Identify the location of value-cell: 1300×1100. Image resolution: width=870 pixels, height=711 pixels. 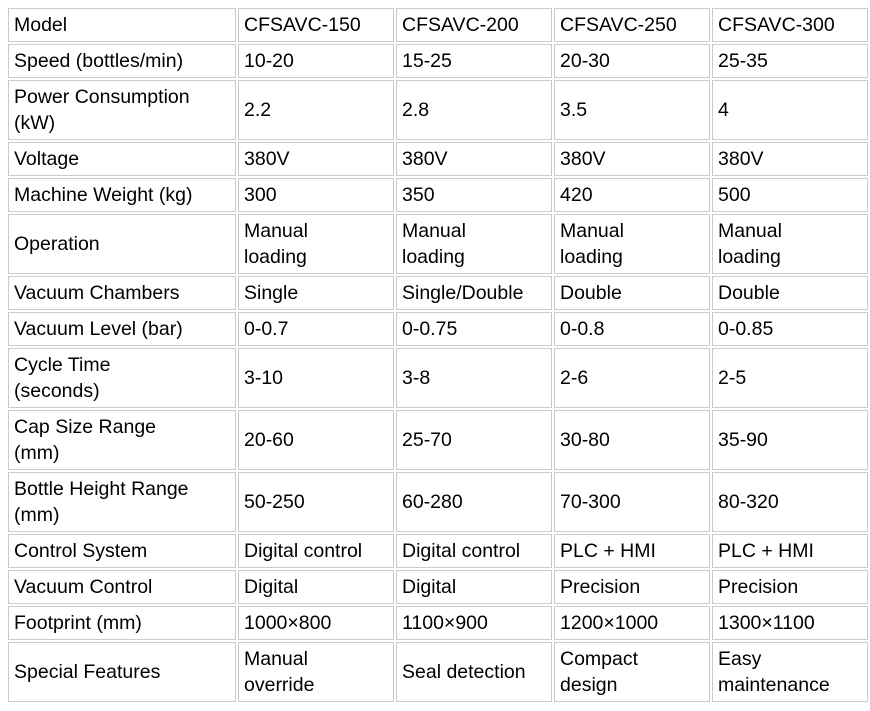
(790, 623).